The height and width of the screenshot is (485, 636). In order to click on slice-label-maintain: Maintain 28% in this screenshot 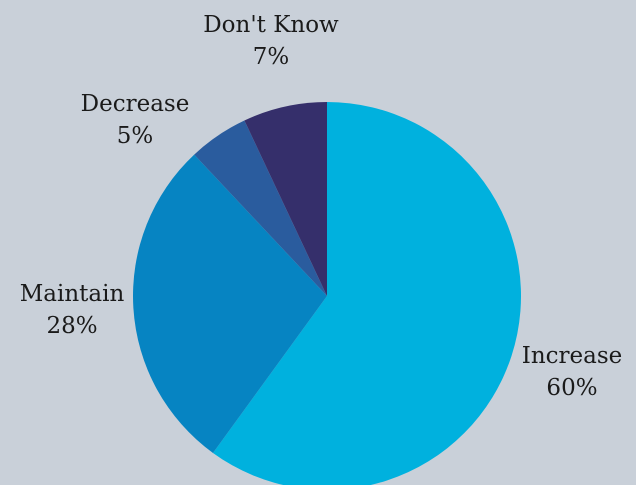, I will do `click(72, 310)`.